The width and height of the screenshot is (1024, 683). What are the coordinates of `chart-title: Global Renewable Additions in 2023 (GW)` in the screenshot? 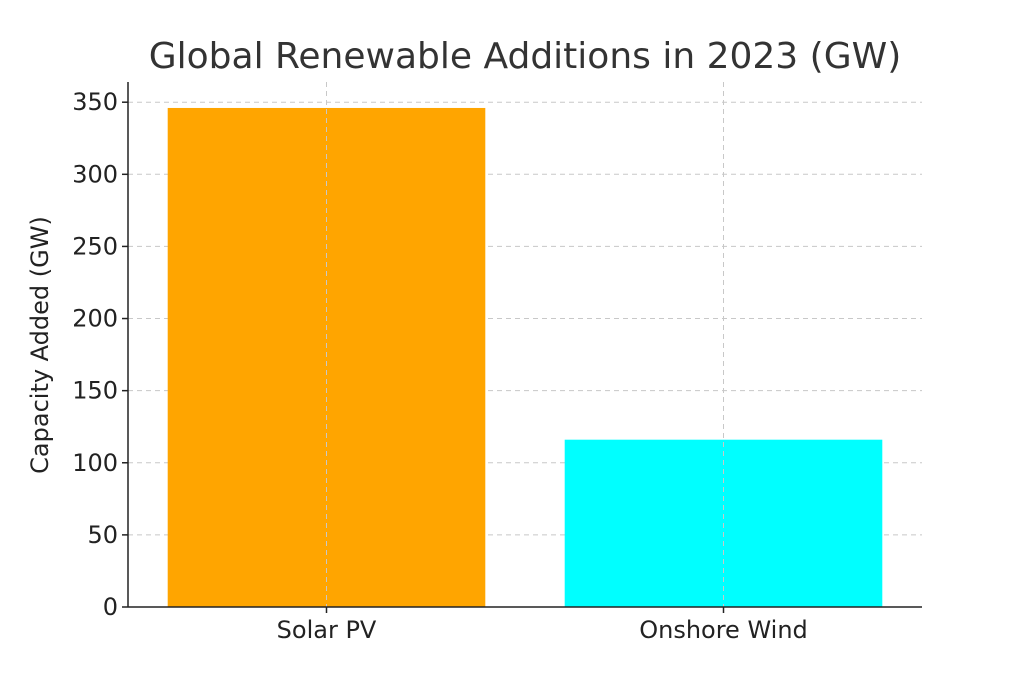 It's located at (525, 56).